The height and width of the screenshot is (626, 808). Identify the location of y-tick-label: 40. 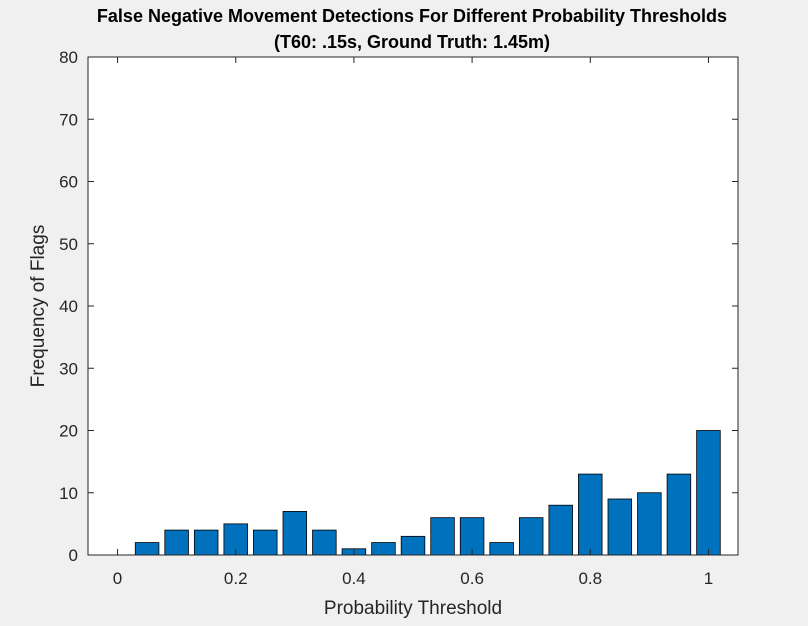
(68, 306).